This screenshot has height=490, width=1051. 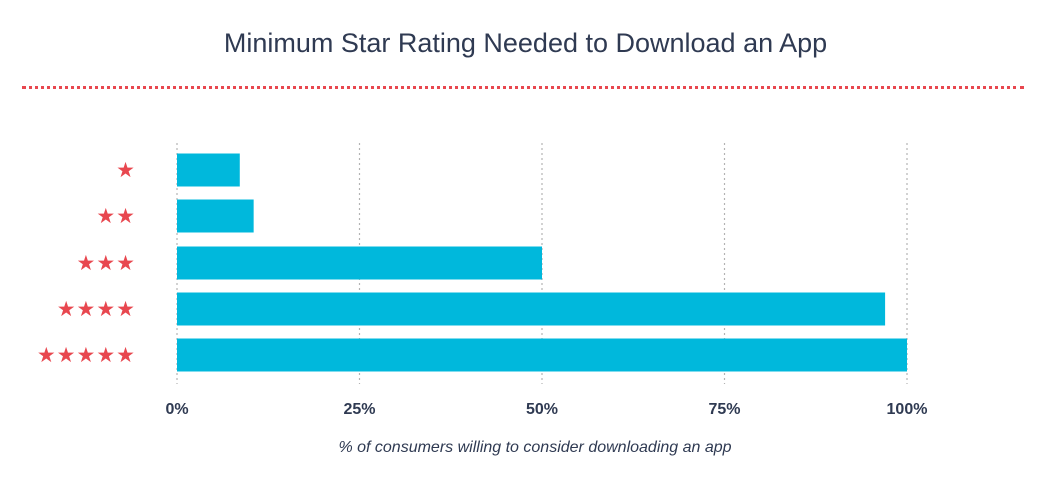 I want to click on bar-1-star, so click(x=208, y=170).